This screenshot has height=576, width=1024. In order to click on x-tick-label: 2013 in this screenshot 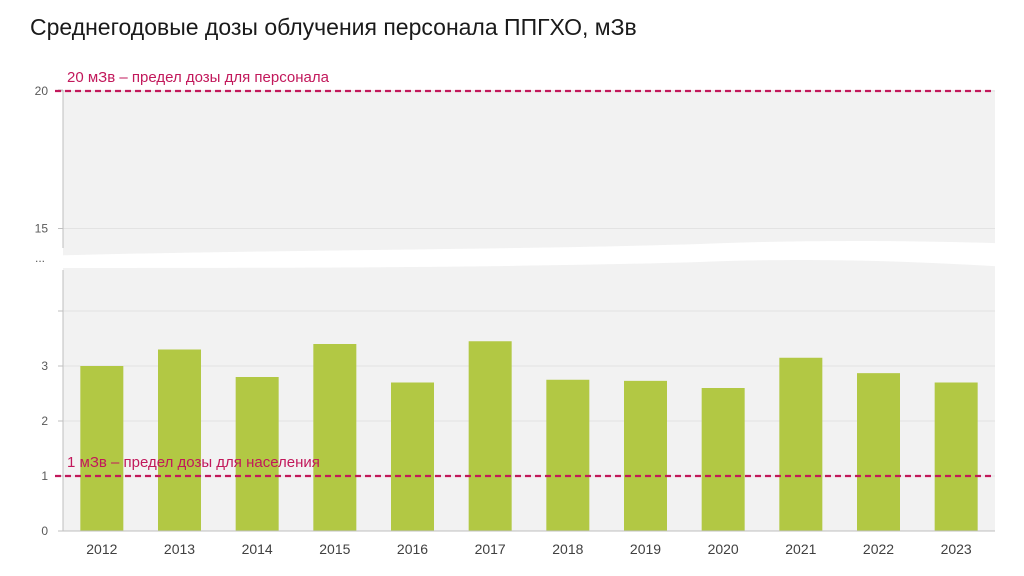, I will do `click(179, 549)`.